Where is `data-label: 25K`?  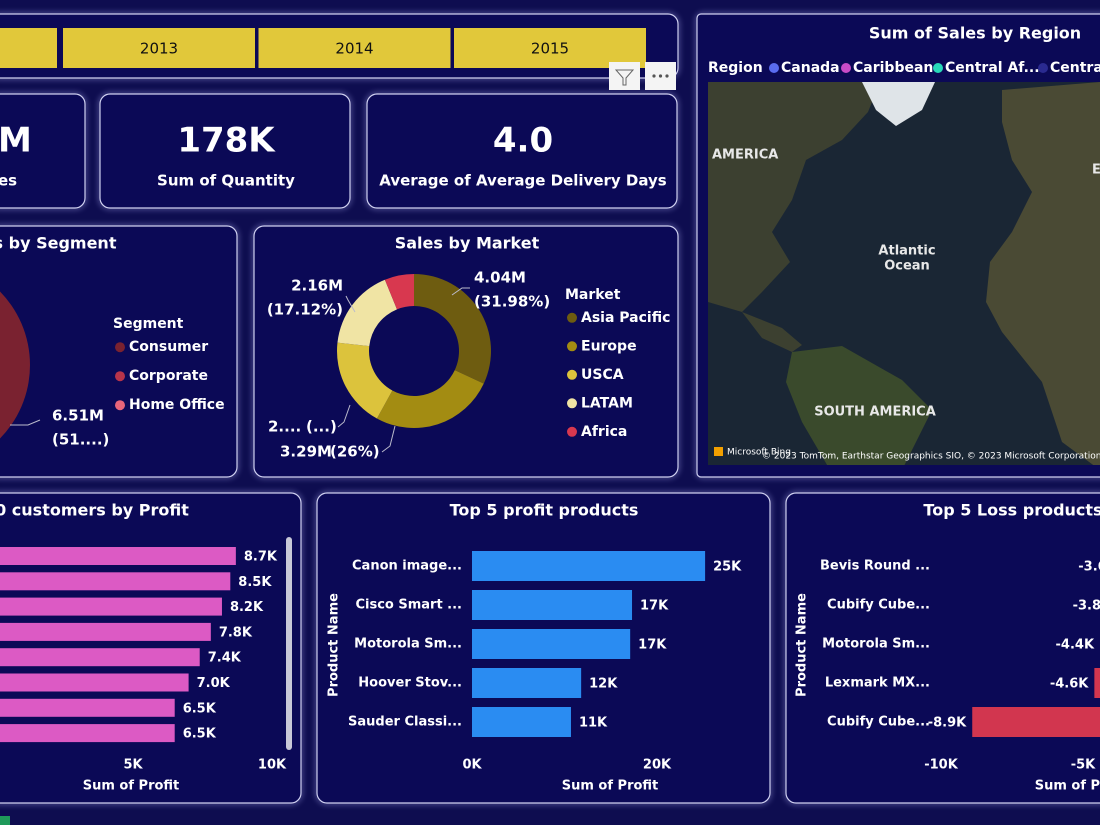
data-label: 25K is located at coordinates (727, 567).